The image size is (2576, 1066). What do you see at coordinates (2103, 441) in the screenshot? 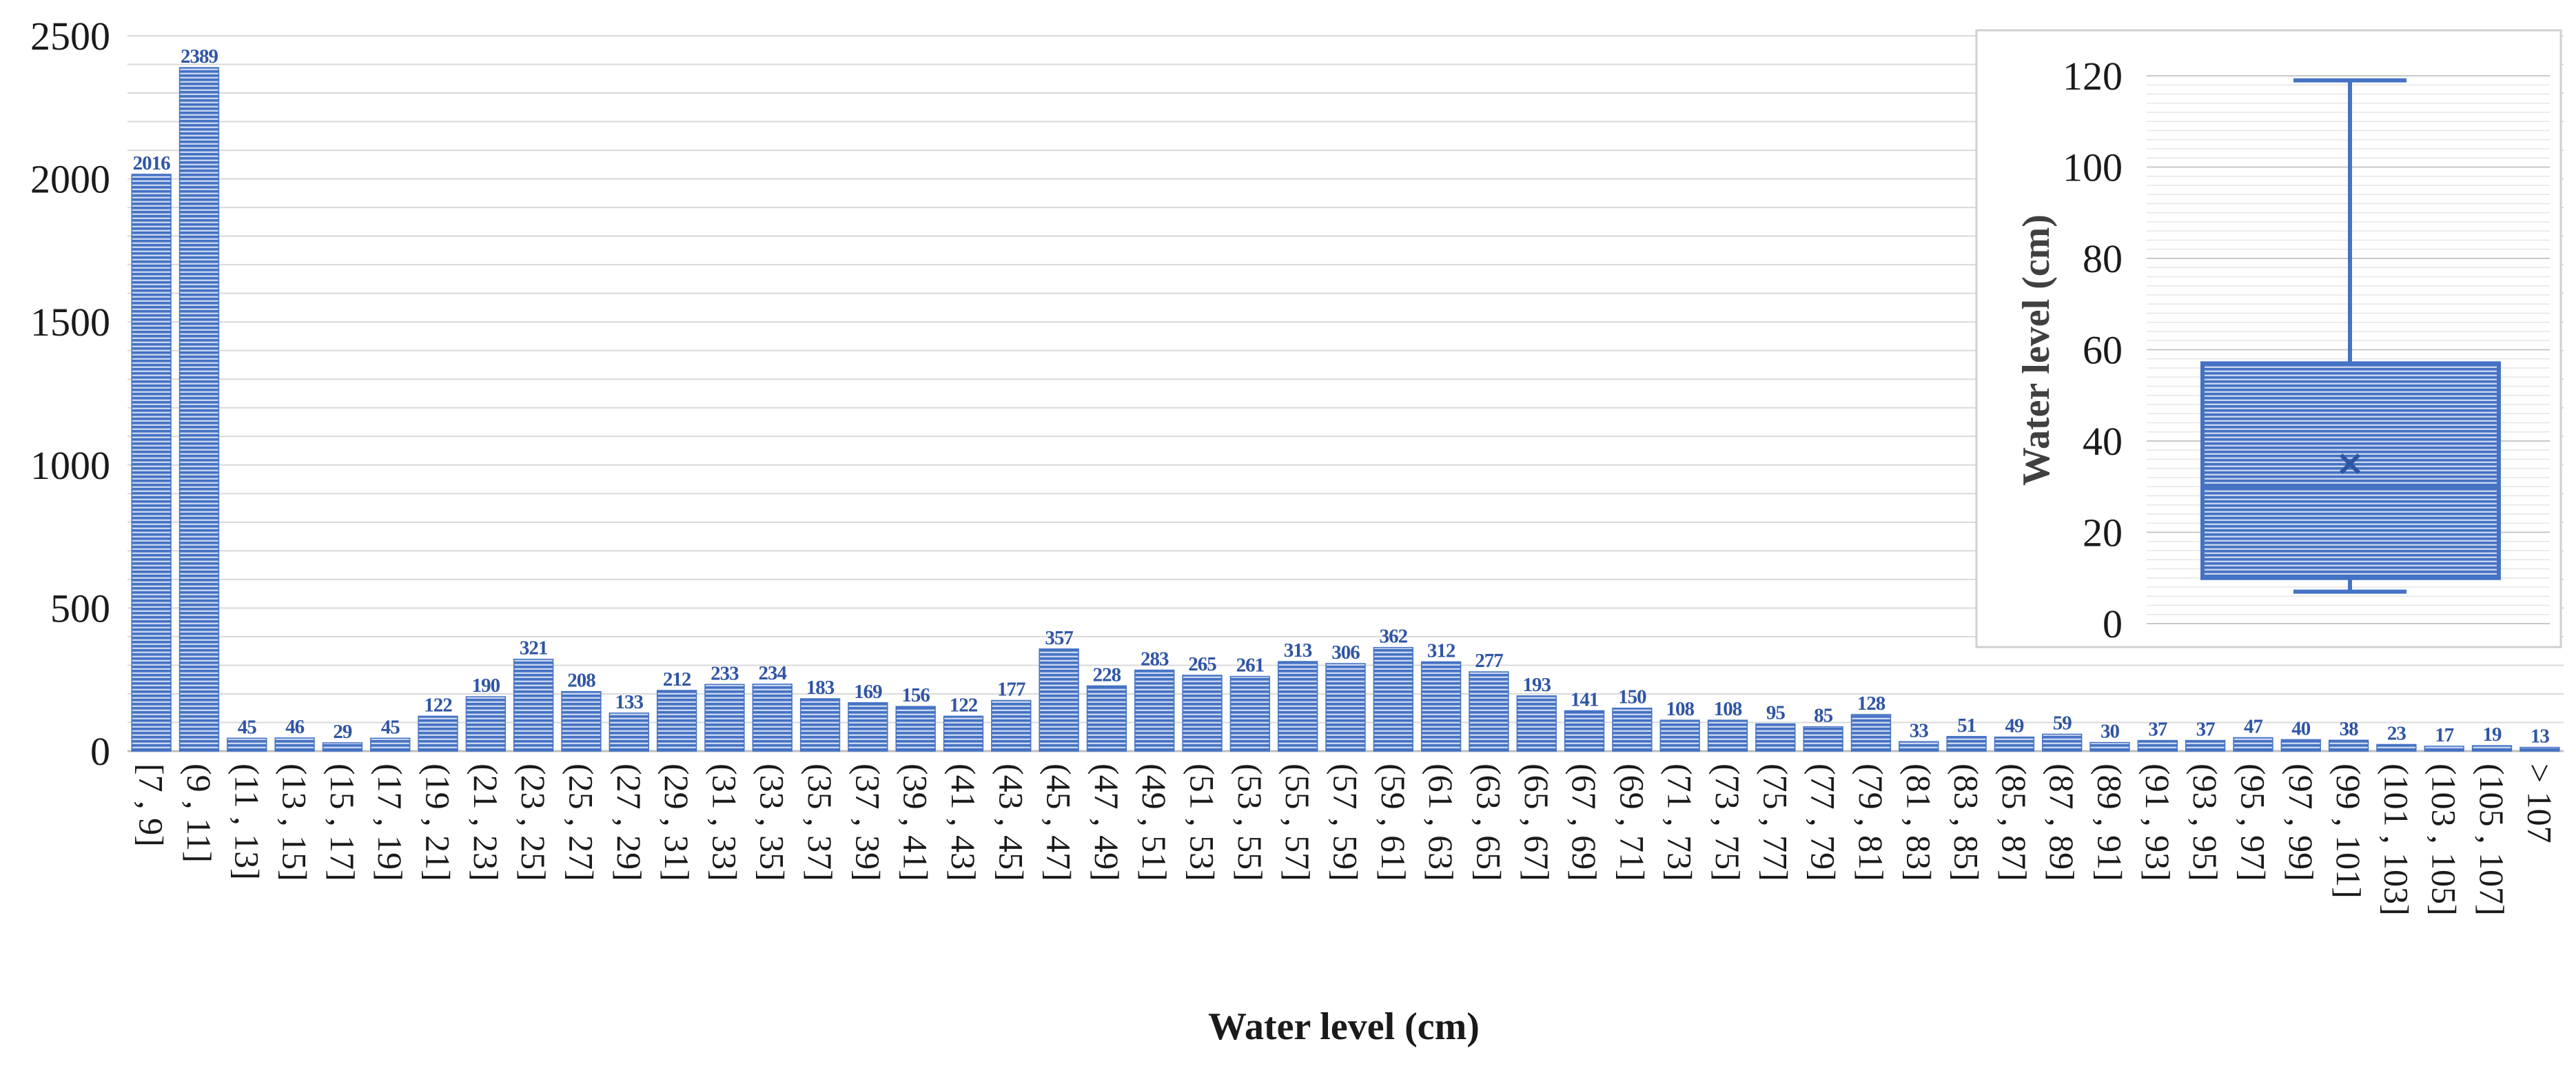
I see `inset-y-tick-label: 40` at bounding box center [2103, 441].